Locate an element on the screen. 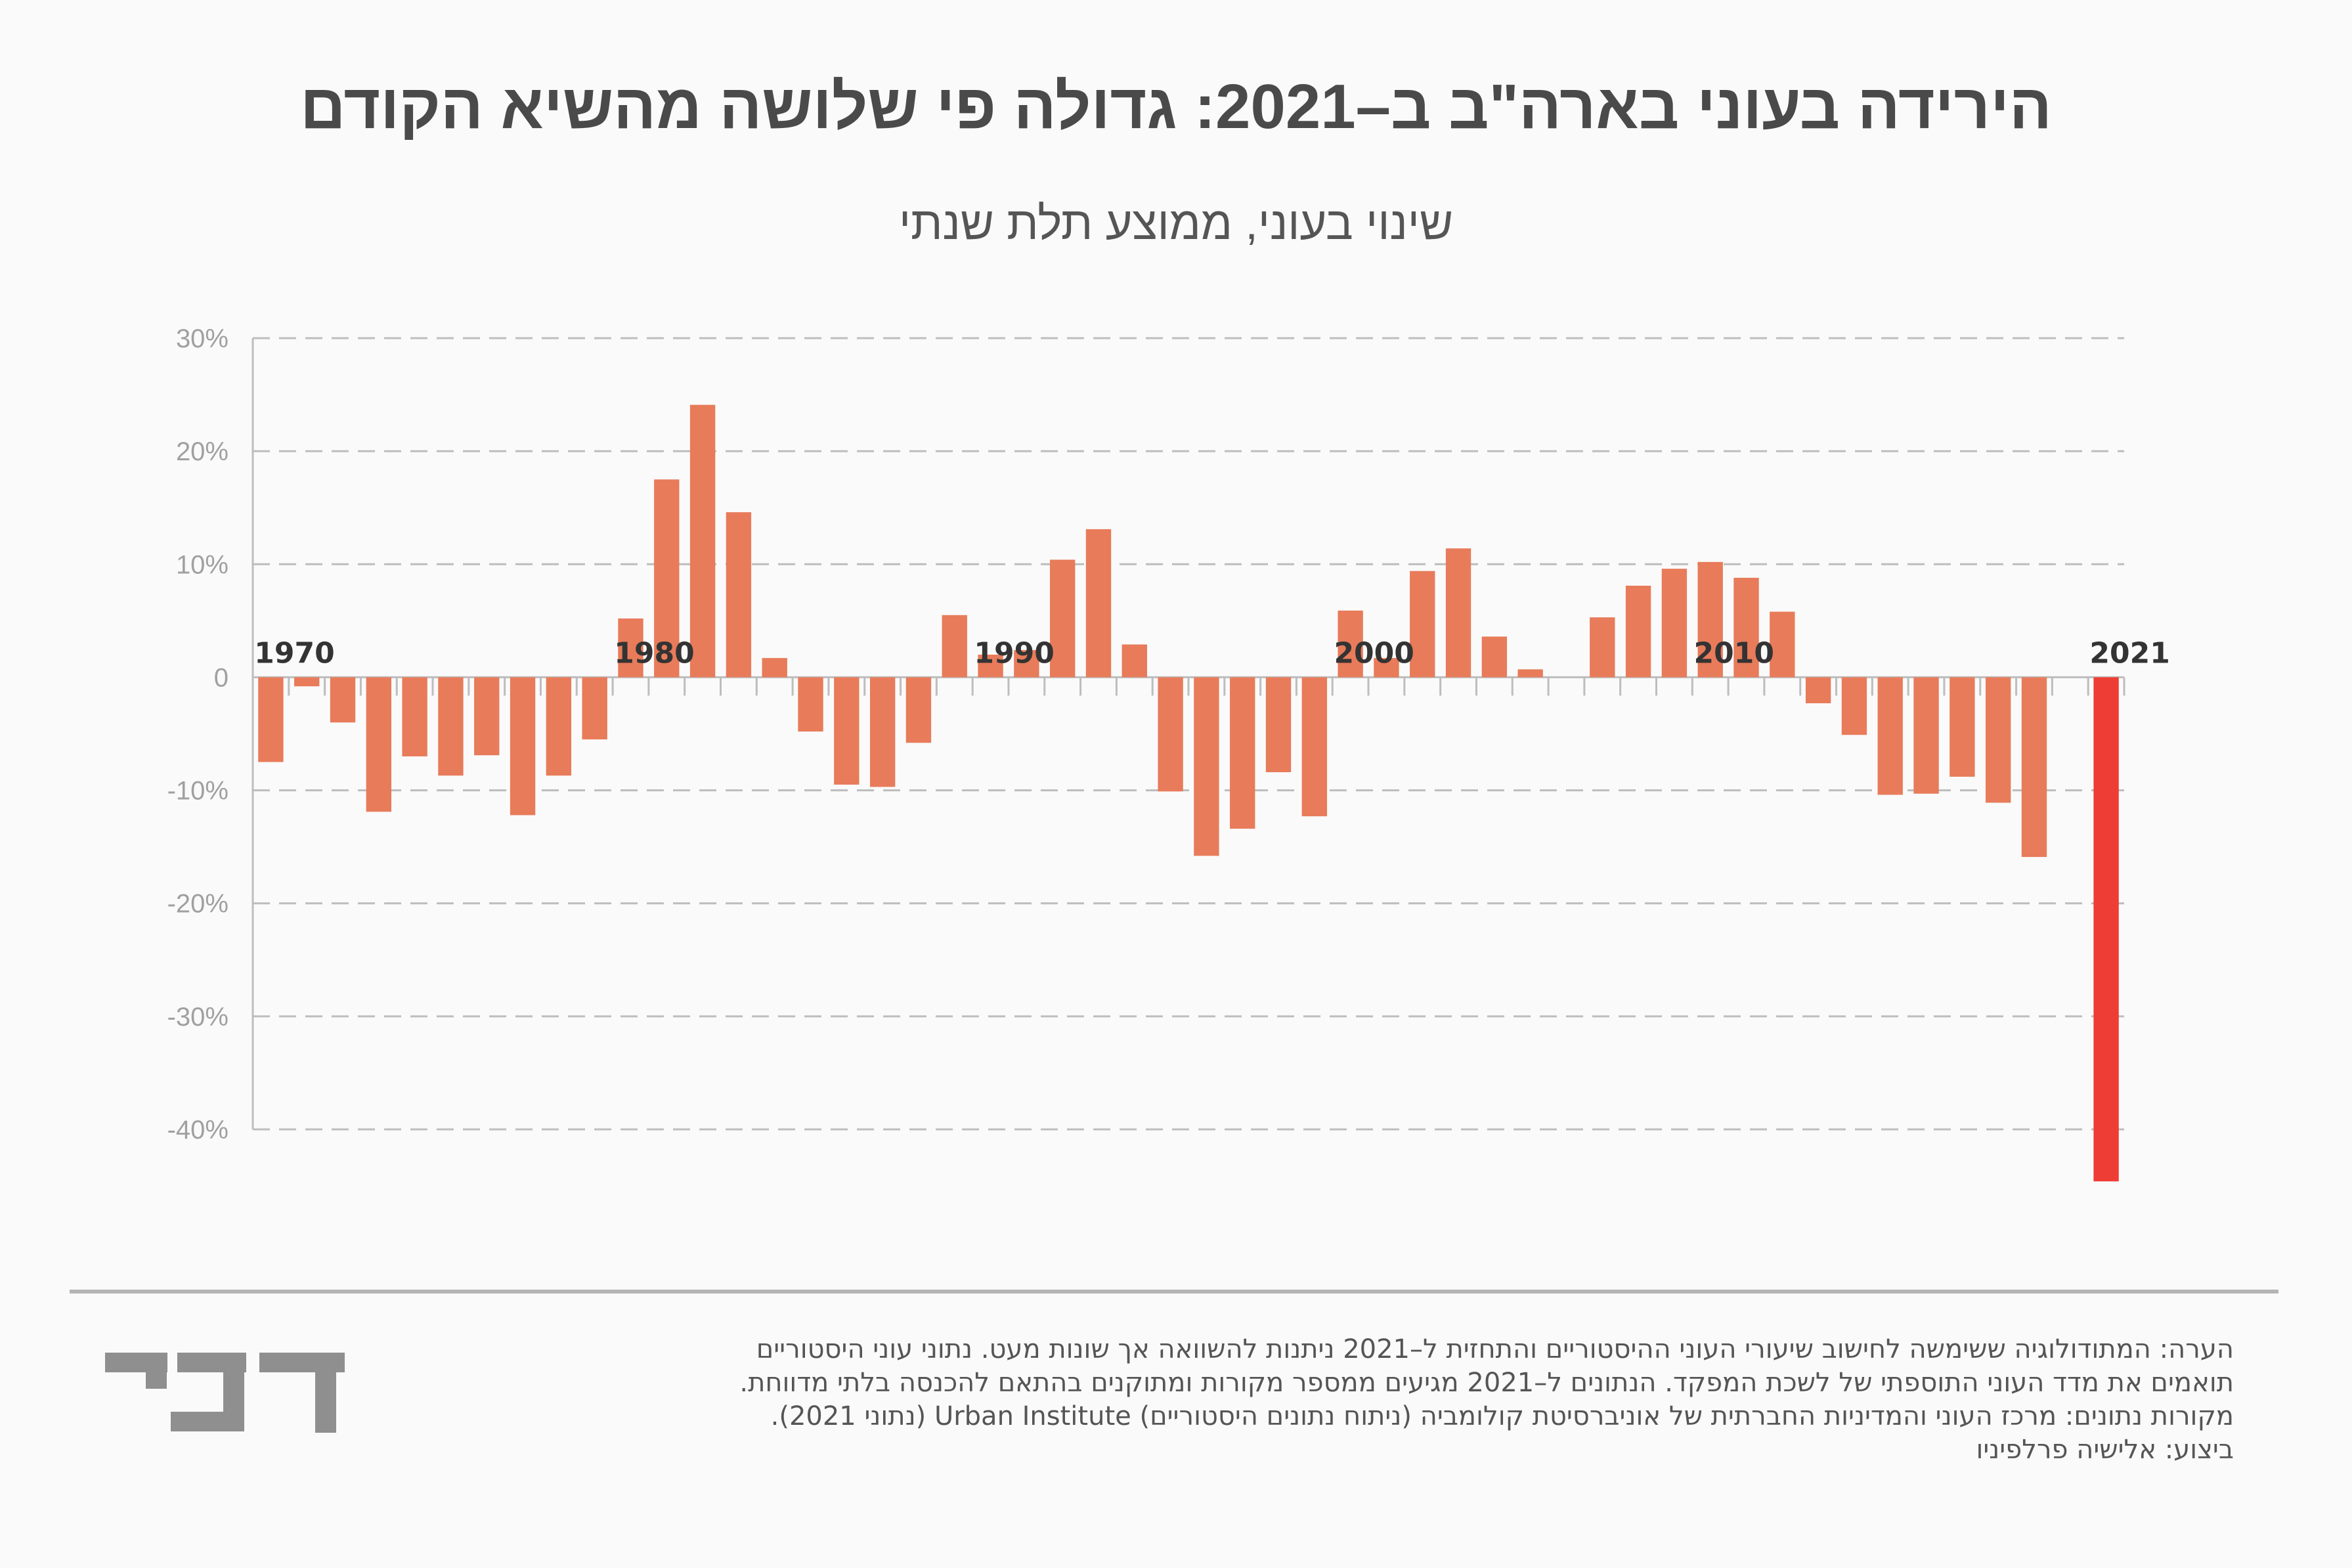 This screenshot has width=2352, height=1568. decade-label: 1970 is located at coordinates (294, 653).